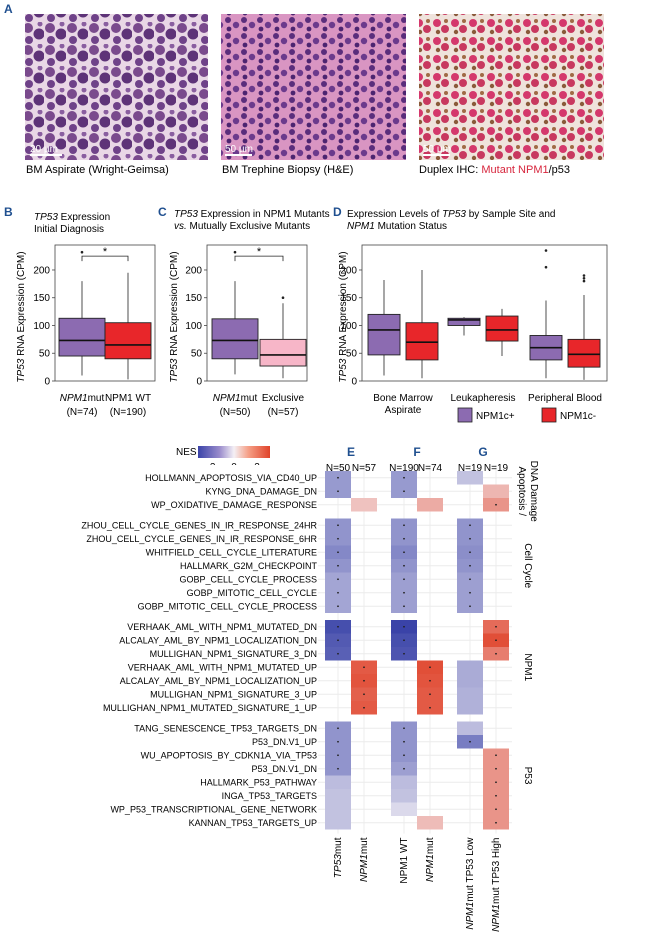 The image size is (667, 942). What do you see at coordinates (397, 226) in the screenshot?
I see `panel-d-title-line2: NPM1 Mutation Status` at bounding box center [397, 226].